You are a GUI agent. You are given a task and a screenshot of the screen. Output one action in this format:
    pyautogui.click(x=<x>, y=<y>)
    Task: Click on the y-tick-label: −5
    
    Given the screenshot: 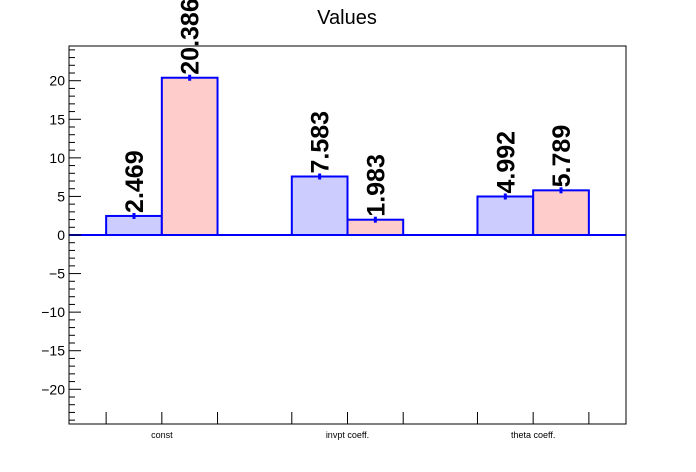 What is the action you would take?
    pyautogui.click(x=57, y=274)
    